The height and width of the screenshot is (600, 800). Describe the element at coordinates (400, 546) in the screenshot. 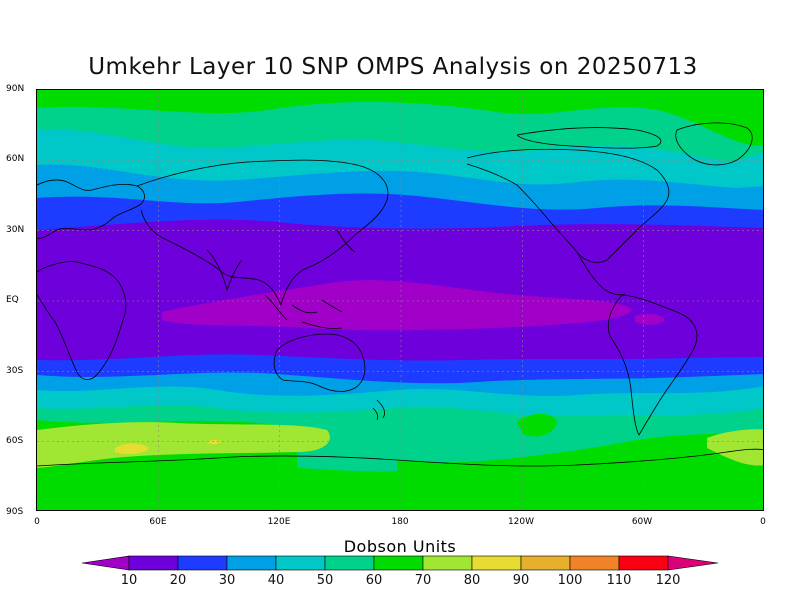

I see `units-label: Dobson Units` at that location.